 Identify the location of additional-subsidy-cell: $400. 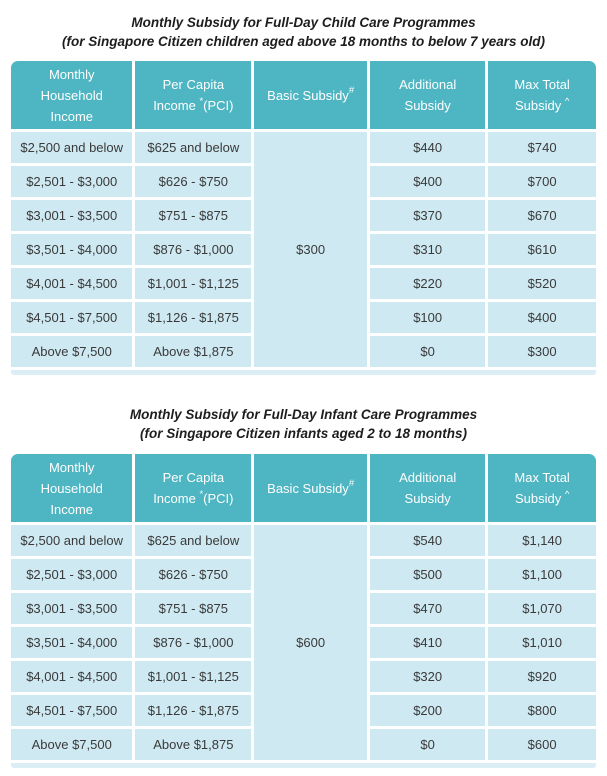
(428, 181).